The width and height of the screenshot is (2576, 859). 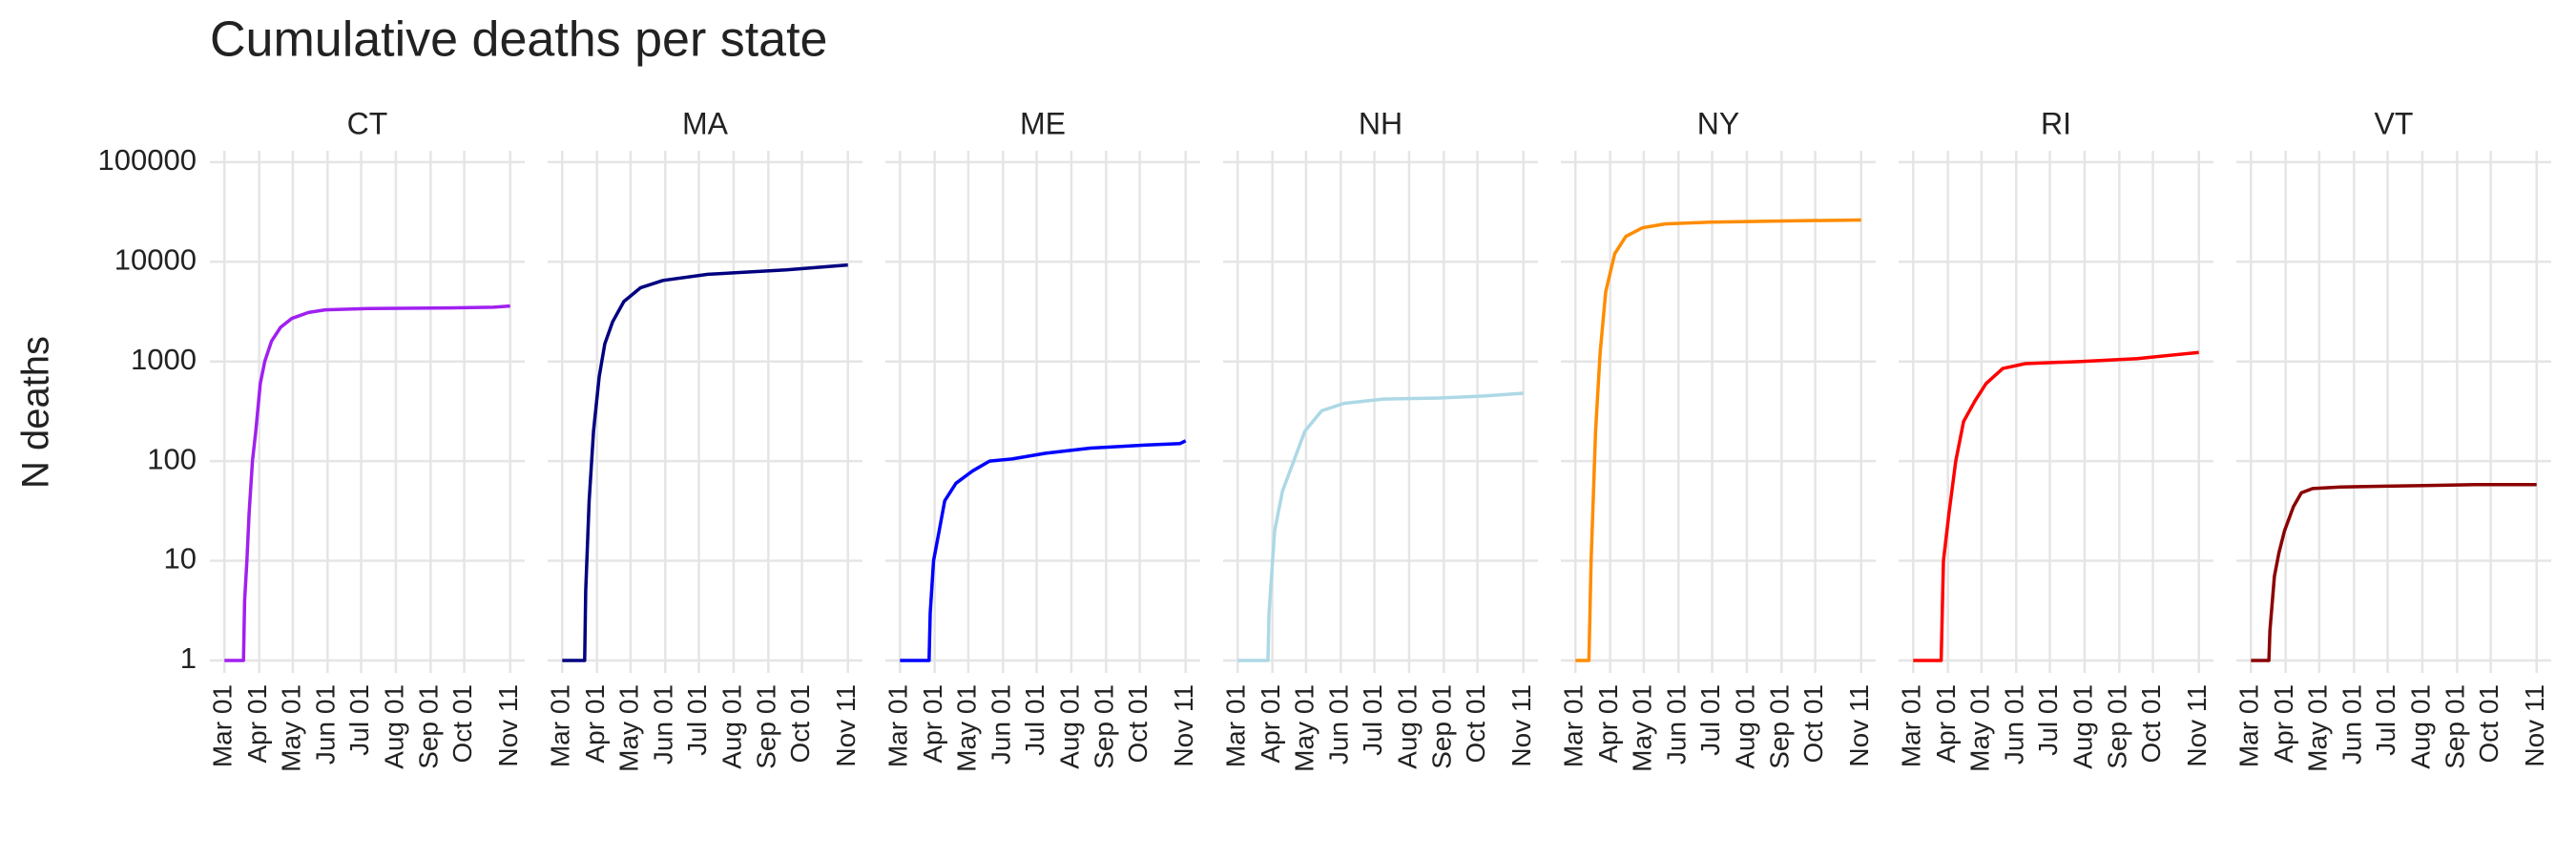 I want to click on y-tick-label: 10000, so click(x=155, y=259).